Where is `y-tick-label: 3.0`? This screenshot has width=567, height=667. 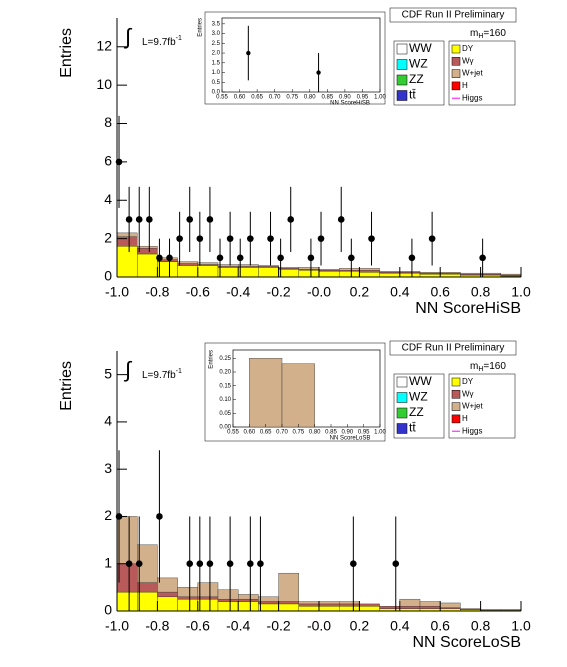
y-tick-label: 3.0 is located at coordinates (216, 34).